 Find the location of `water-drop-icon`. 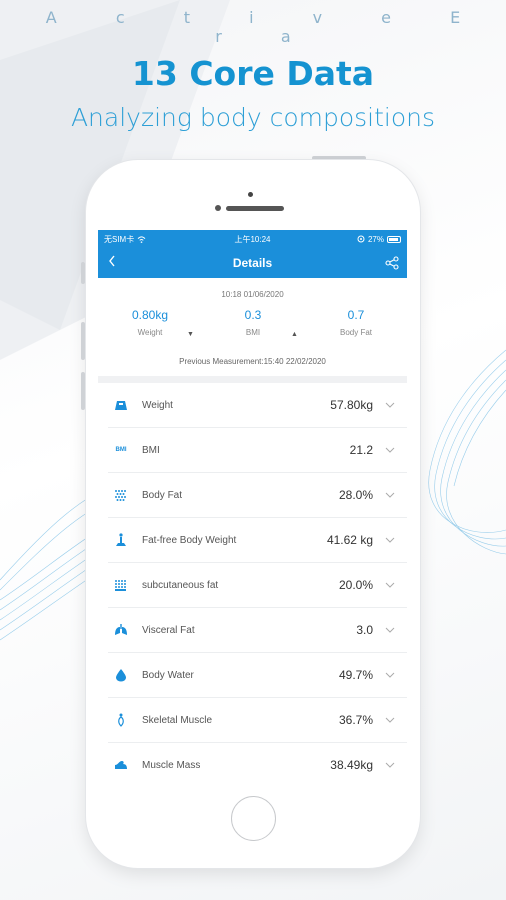

water-drop-icon is located at coordinates (121, 675).